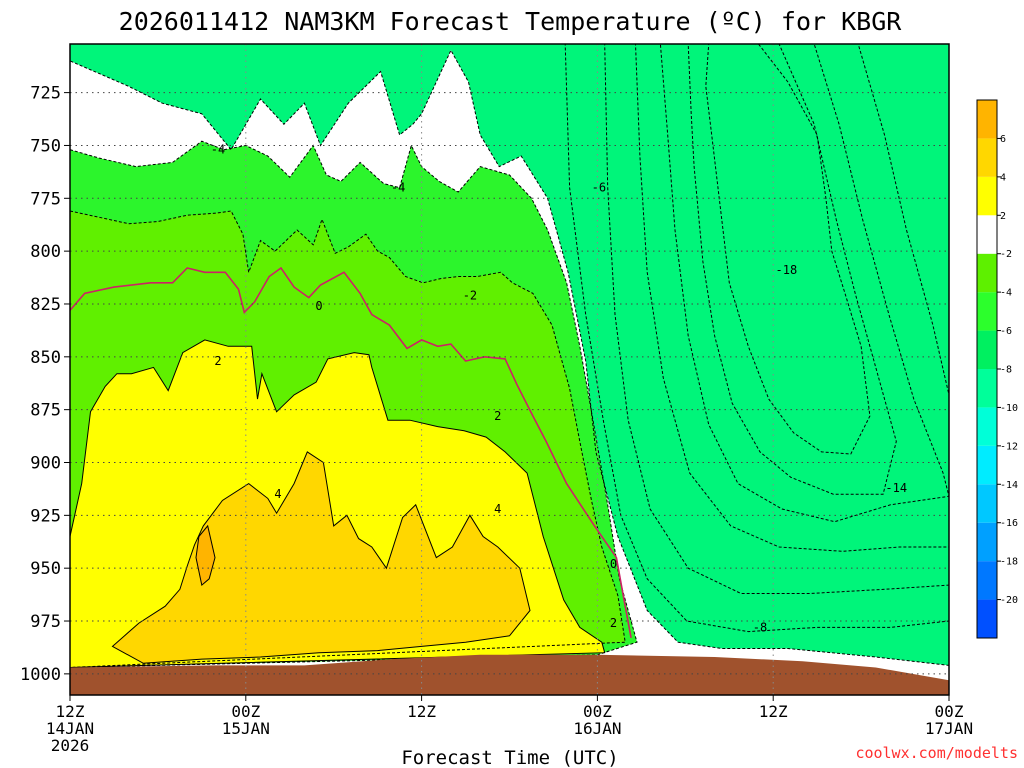  Describe the element at coordinates (1009, 485) in the screenshot. I see `colorbar-label: -14` at that location.